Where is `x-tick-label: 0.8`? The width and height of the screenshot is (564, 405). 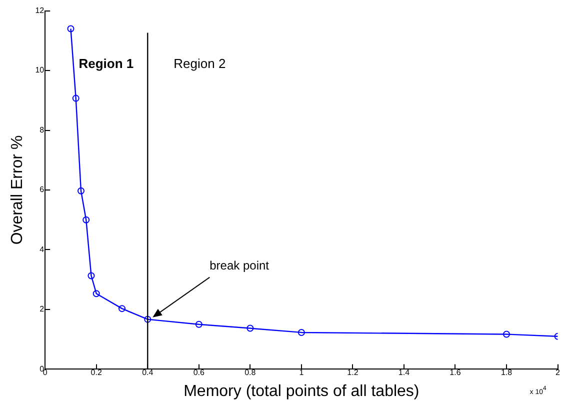
x-tick-label: 0.8 is located at coordinates (250, 373).